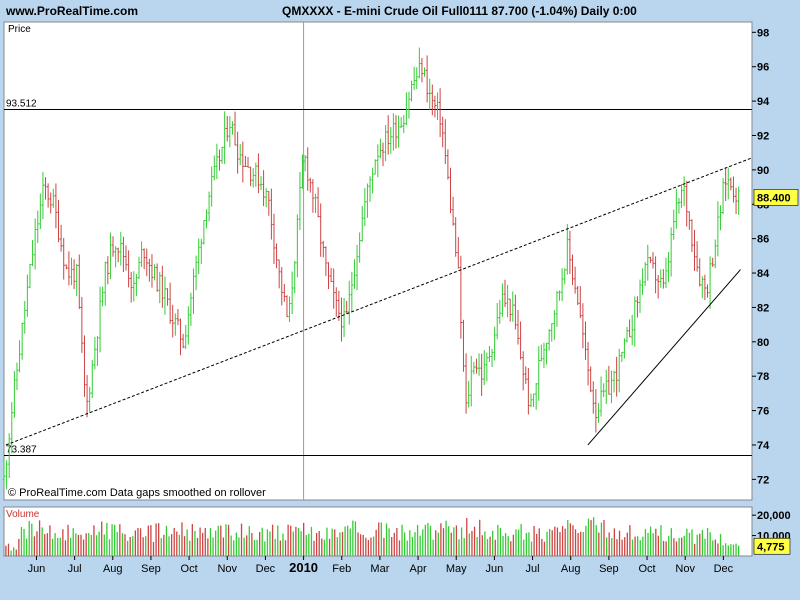  I want to click on price-tick-label: 92, so click(763, 136).